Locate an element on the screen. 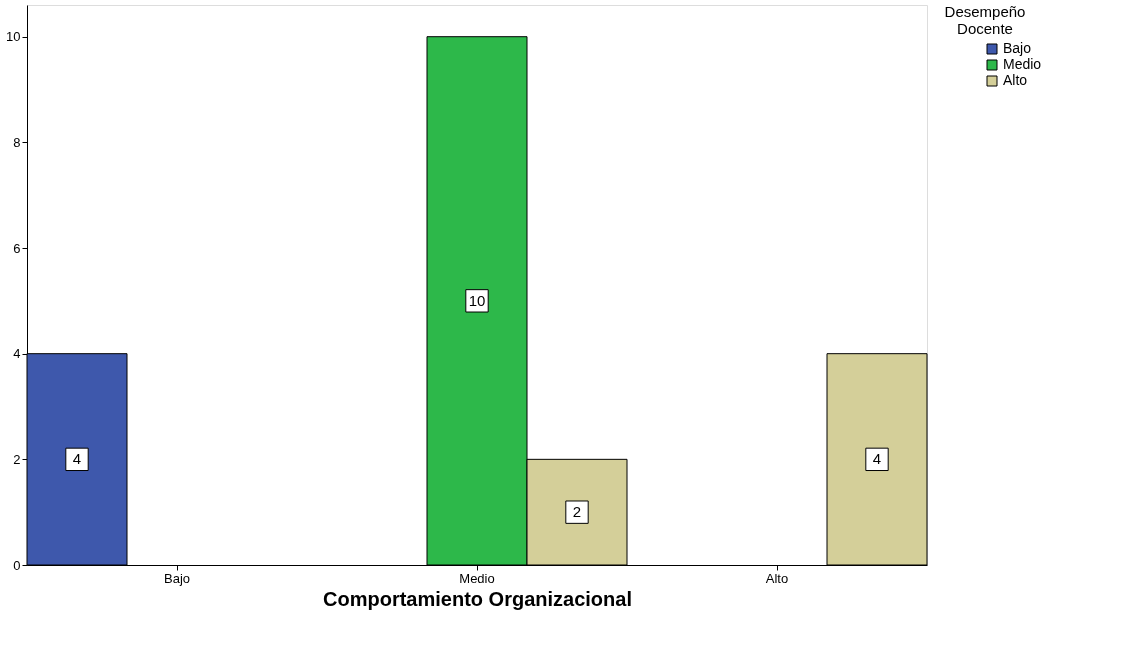  y-tick-label: 4 is located at coordinates (17, 354).